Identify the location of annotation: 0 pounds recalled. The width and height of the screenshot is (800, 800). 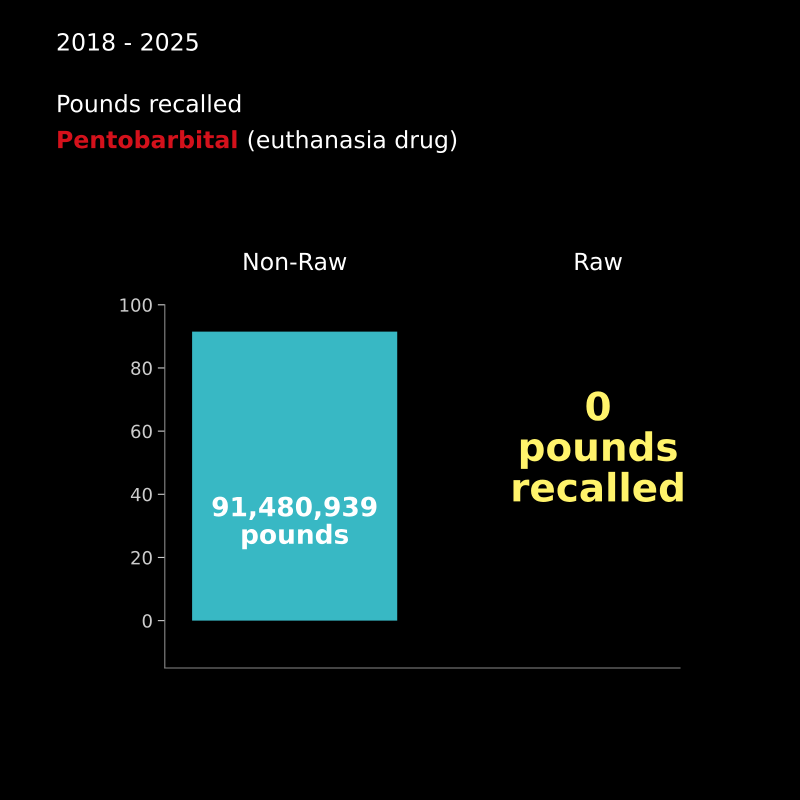
(598, 446).